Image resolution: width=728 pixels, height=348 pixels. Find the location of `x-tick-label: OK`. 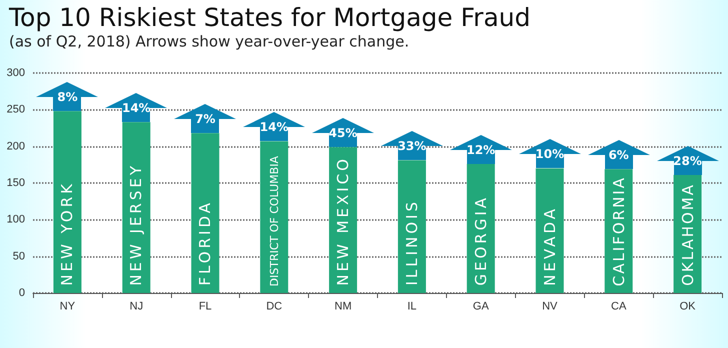

x-tick-label: OK is located at coordinates (688, 306).